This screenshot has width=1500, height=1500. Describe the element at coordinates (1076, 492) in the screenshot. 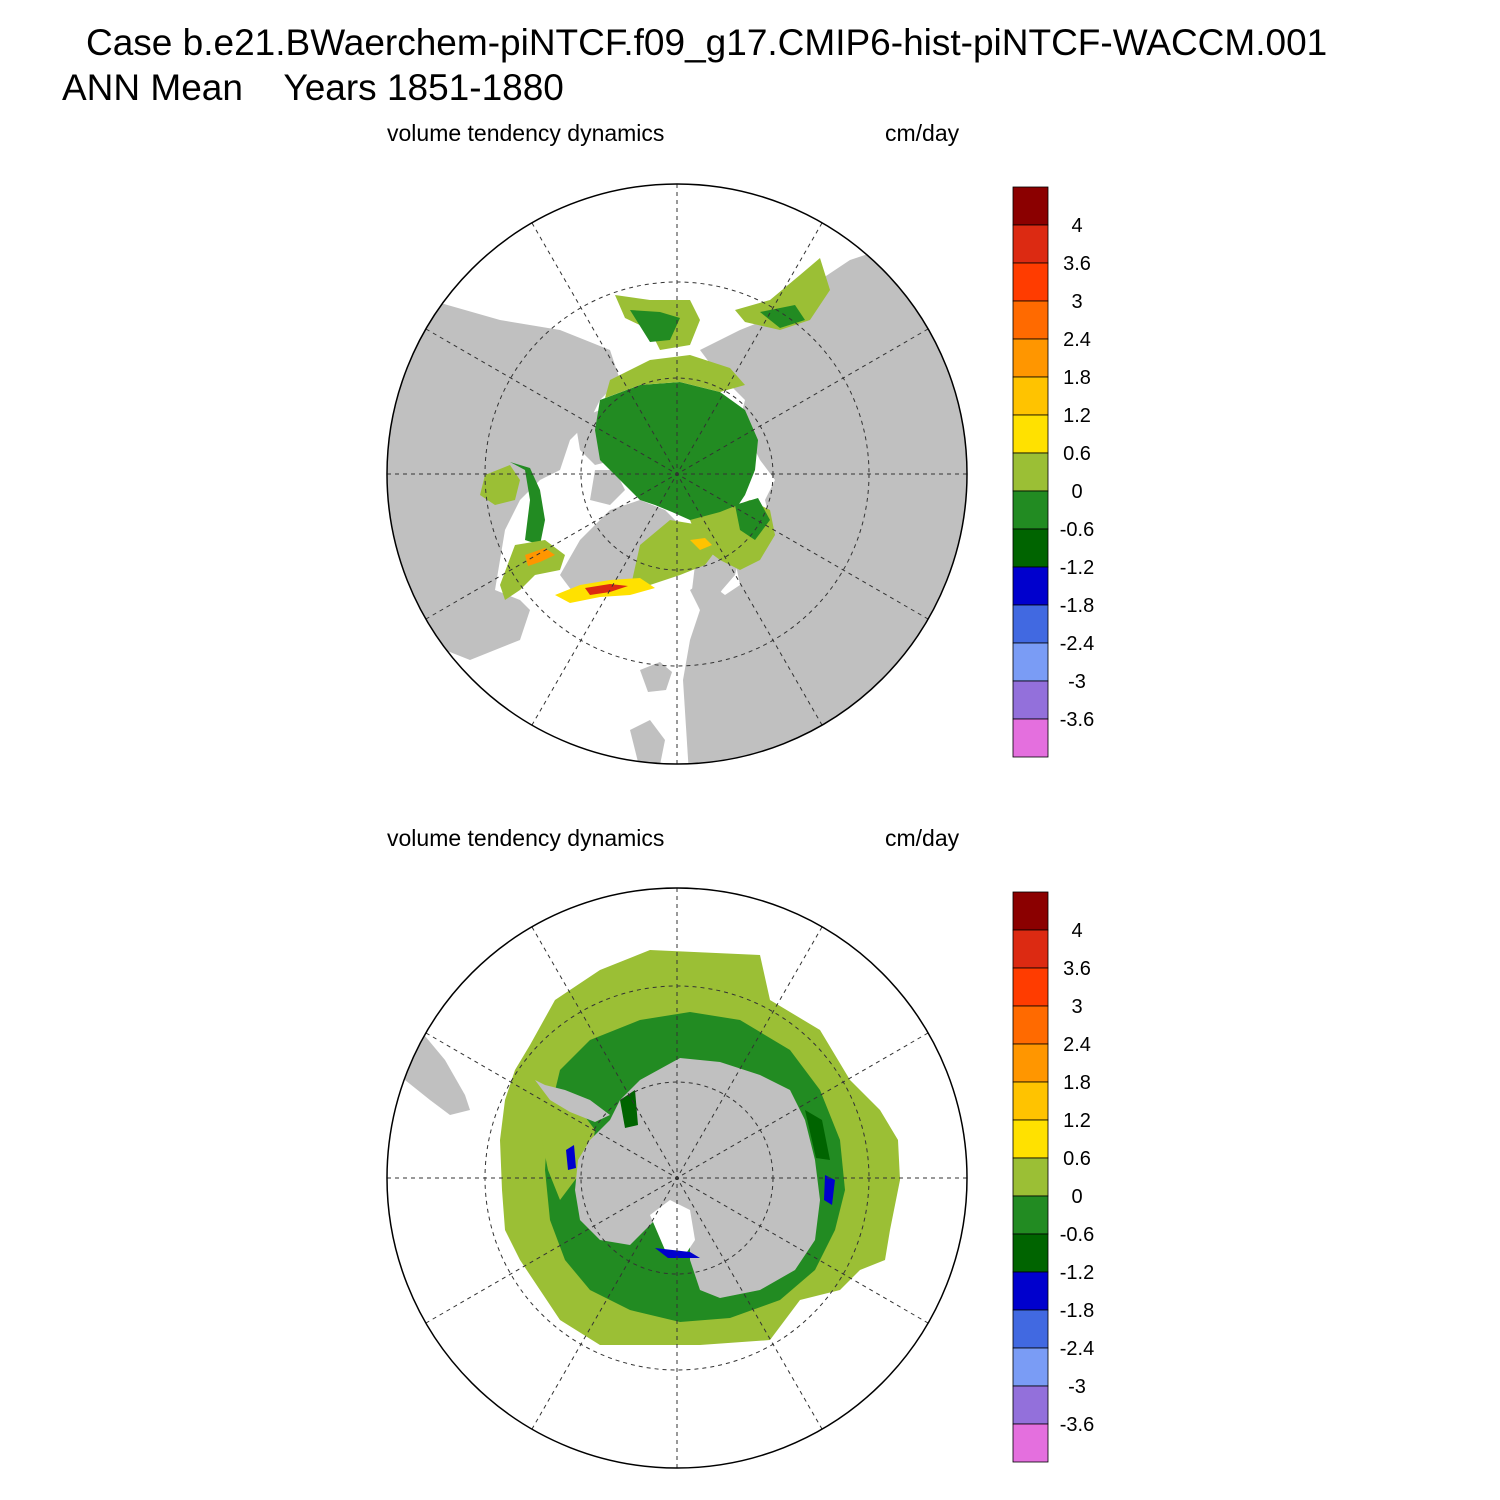

I see `colorbar-top-tick-label: 0` at that location.